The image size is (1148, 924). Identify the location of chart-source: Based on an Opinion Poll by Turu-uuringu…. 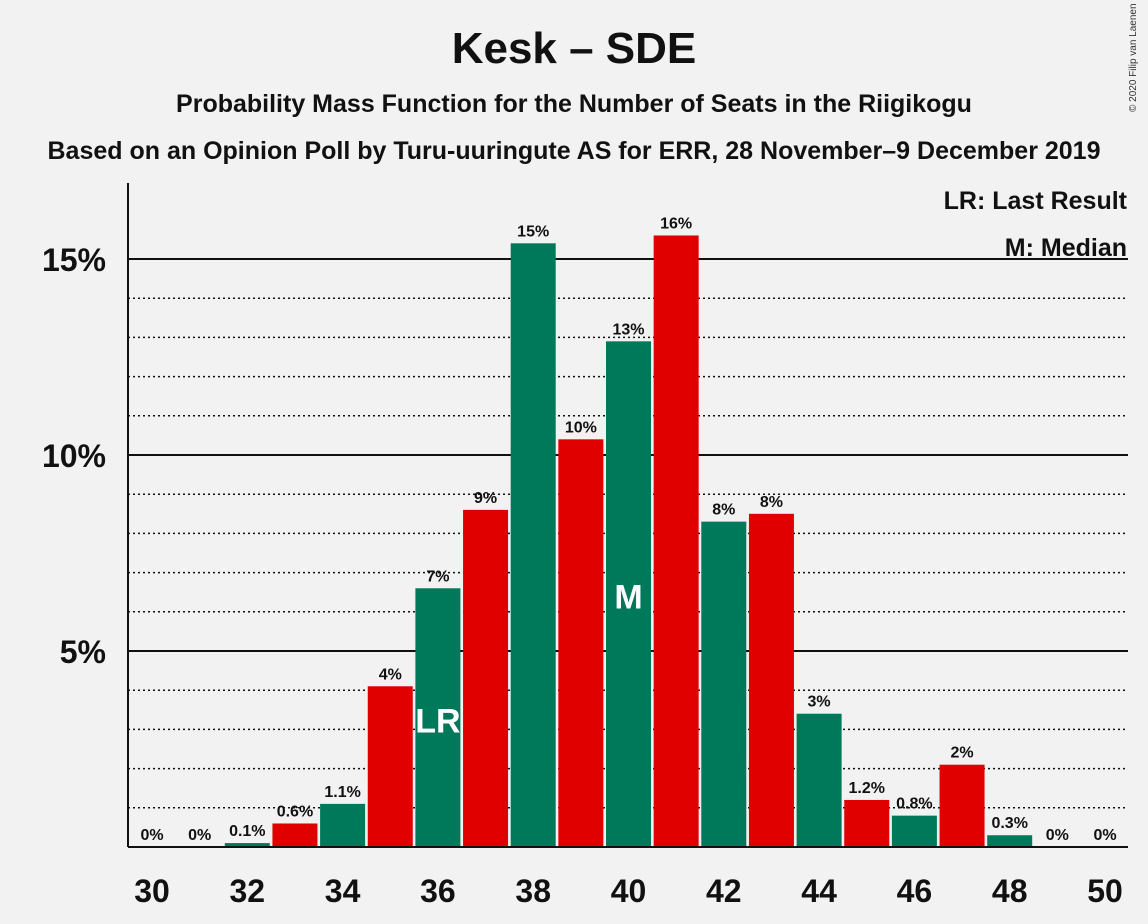
(574, 151).